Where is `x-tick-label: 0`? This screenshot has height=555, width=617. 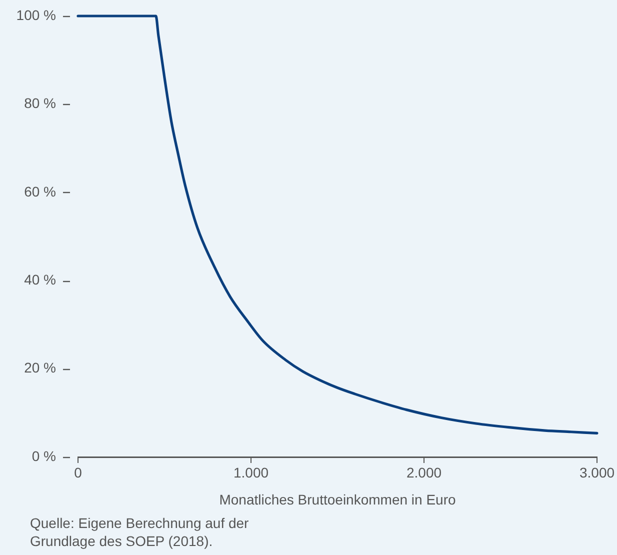
x-tick-label: 0 is located at coordinates (78, 472).